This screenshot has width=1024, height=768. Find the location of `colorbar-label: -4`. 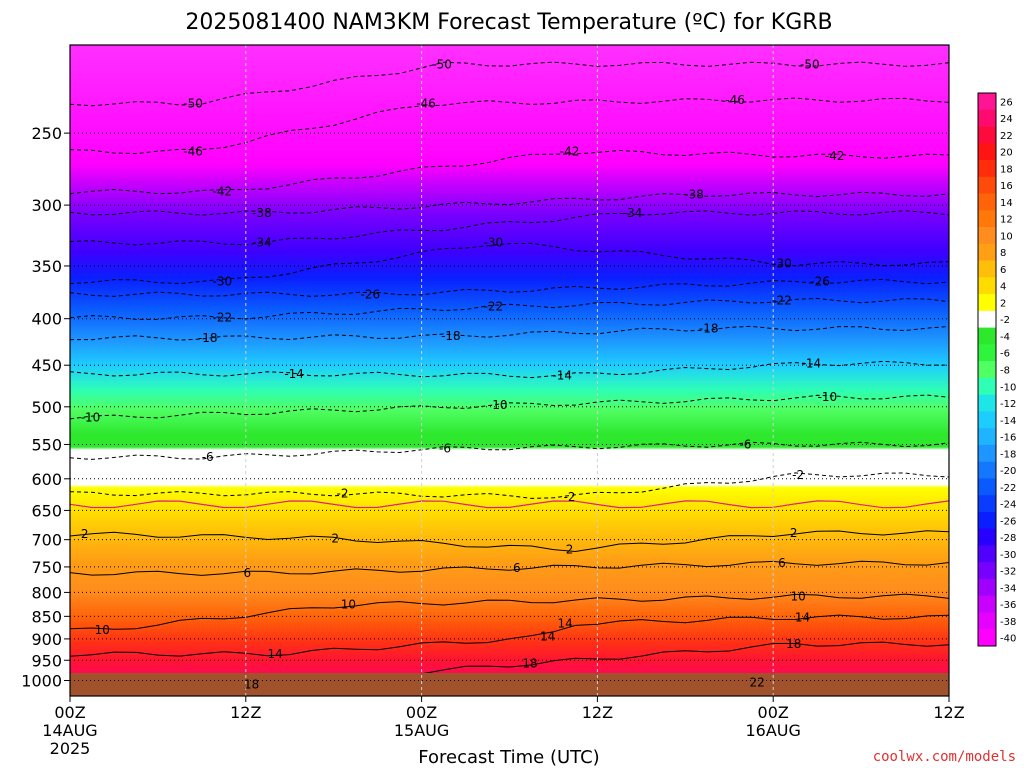

colorbar-label: -4 is located at coordinates (1005, 337).